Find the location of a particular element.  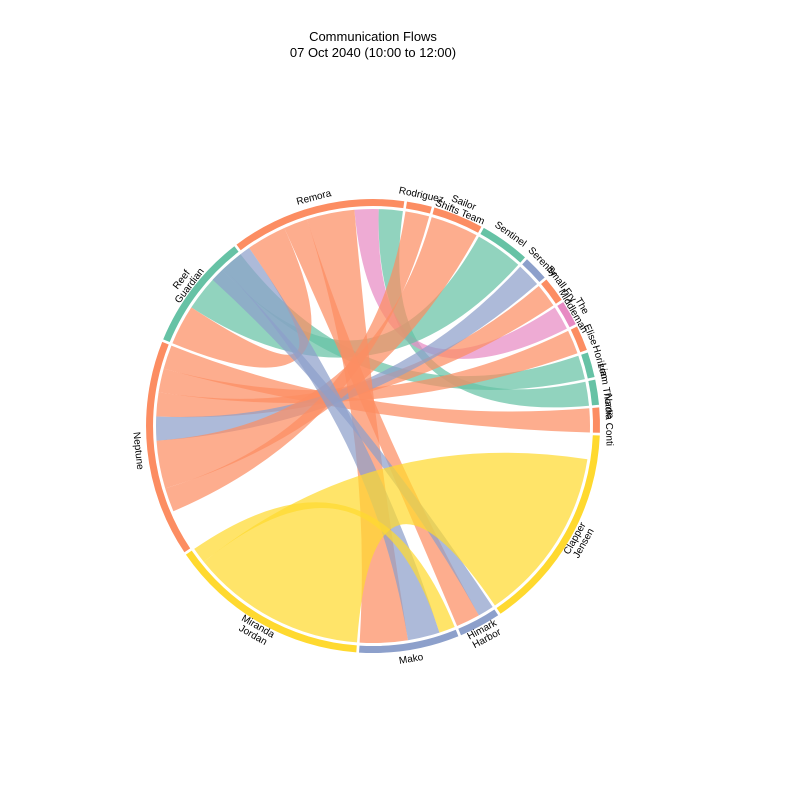

ribbon-serenity-to-neptune is located at coordinates (346, 353).